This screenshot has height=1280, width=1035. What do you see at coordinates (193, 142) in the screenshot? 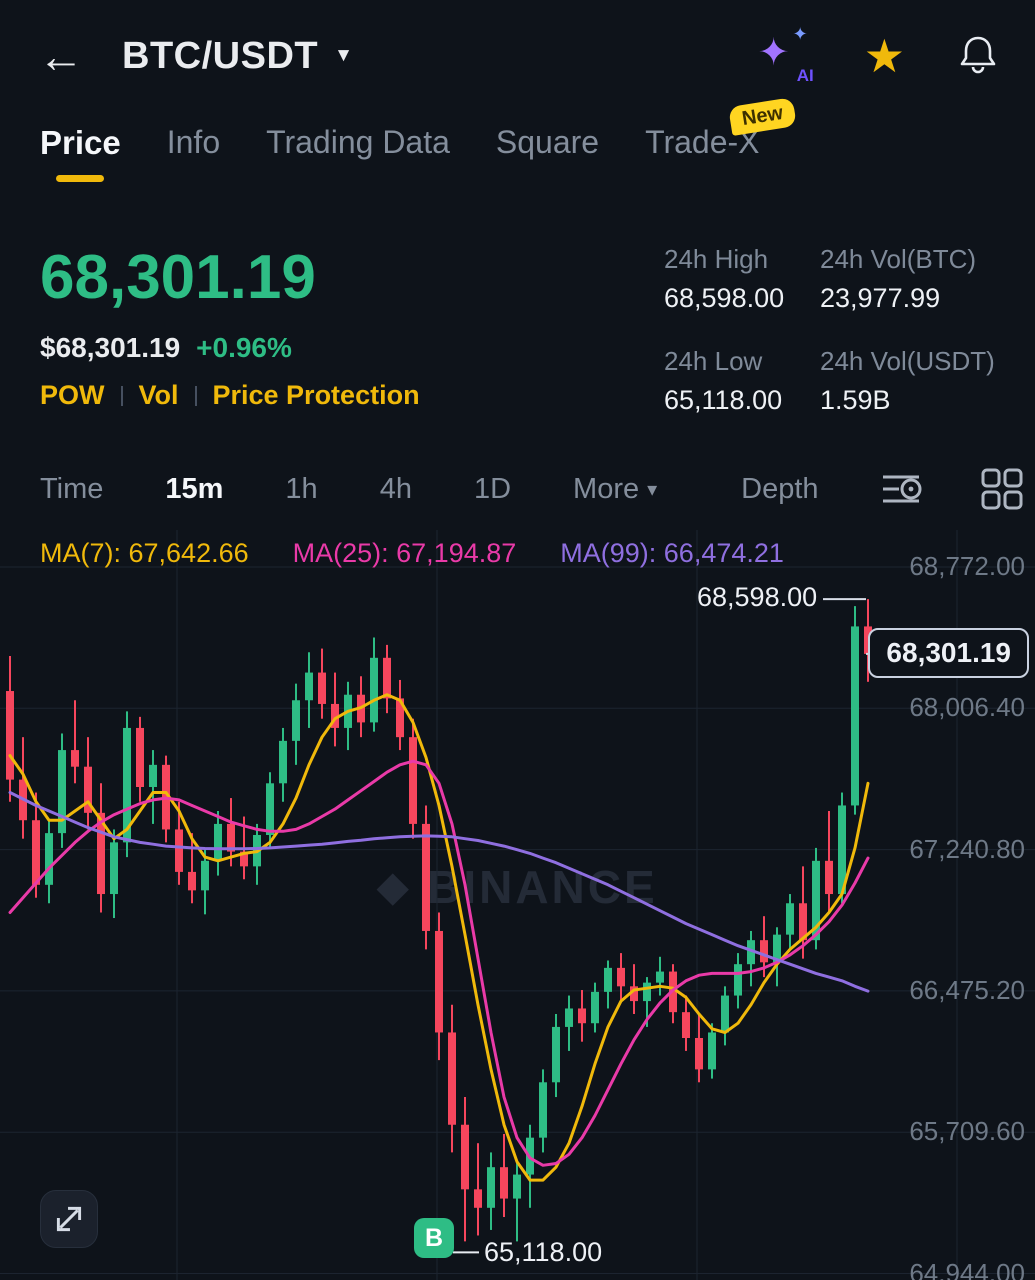
I see `tab-info: Info` at bounding box center [193, 142].